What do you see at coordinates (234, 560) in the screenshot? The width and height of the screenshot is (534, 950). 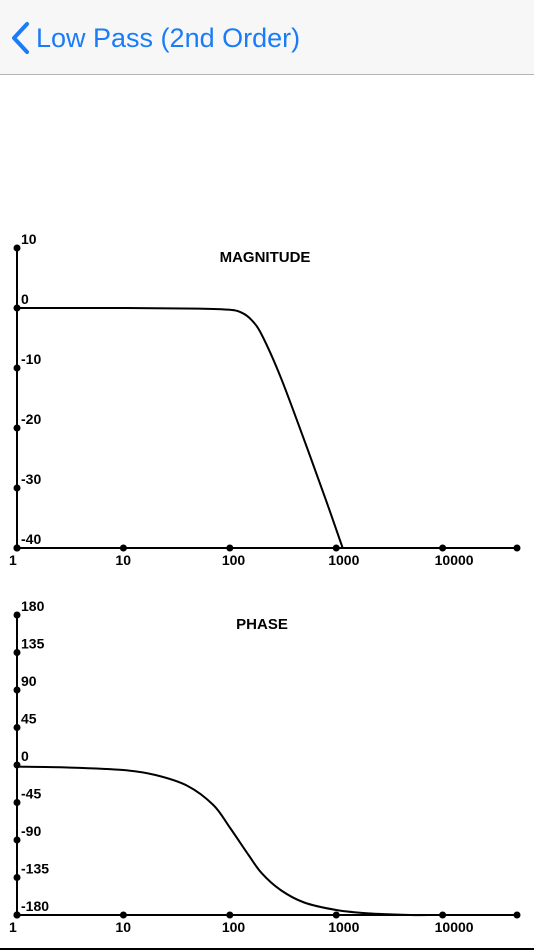 I see `chart-1-x-tick-label: 100` at bounding box center [234, 560].